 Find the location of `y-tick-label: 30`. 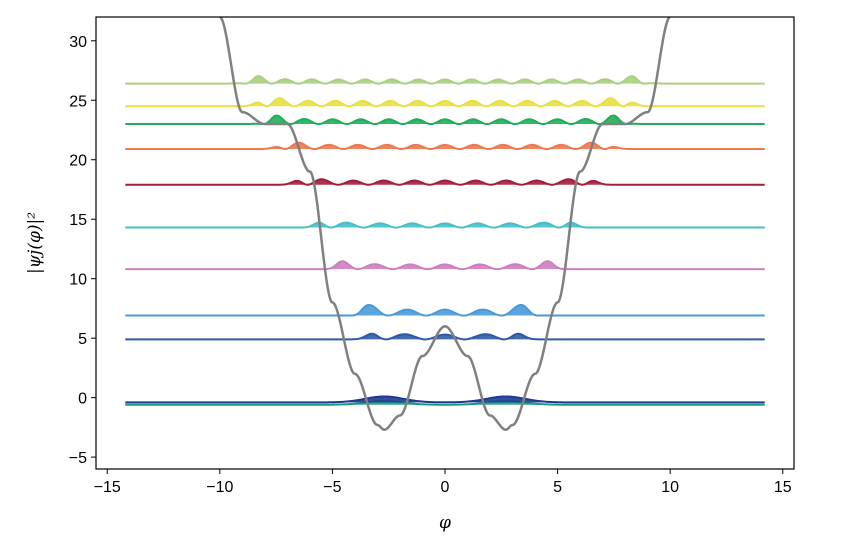

y-tick-label: 30 is located at coordinates (78, 42).